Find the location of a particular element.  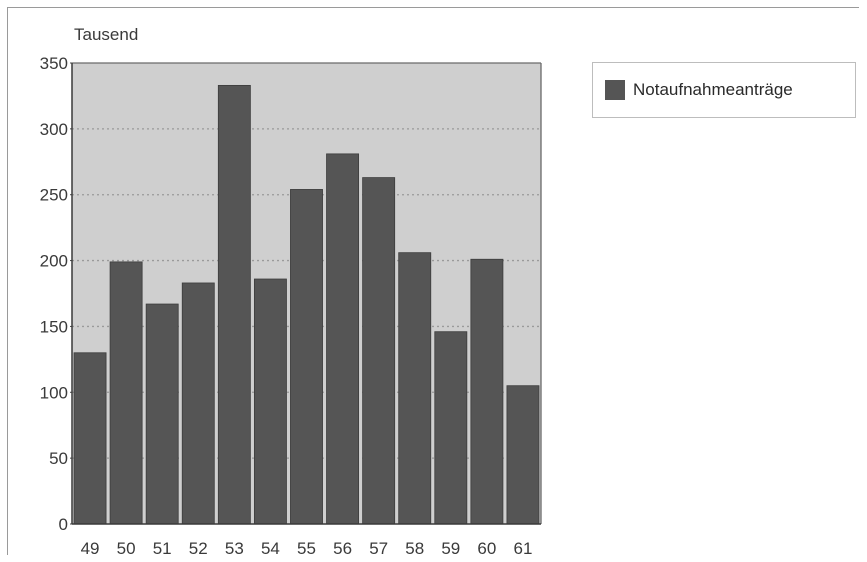

y-tick-label: 350 is located at coordinates (54, 63).